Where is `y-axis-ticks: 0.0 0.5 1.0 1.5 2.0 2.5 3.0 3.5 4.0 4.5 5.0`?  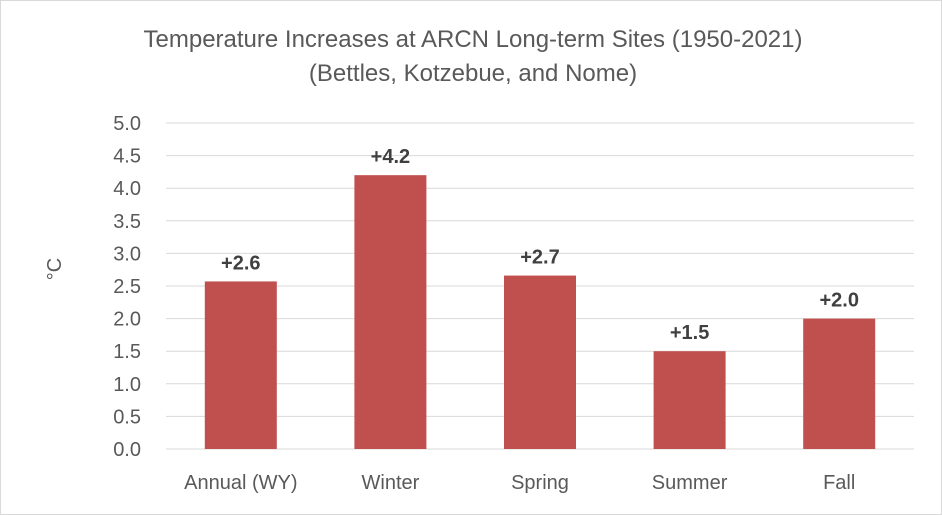 y-axis-ticks: 0.0 0.5 1.0 1.5 2.0 2.5 3.0 3.5 4.0 4.5 5.0 is located at coordinates (127, 287).